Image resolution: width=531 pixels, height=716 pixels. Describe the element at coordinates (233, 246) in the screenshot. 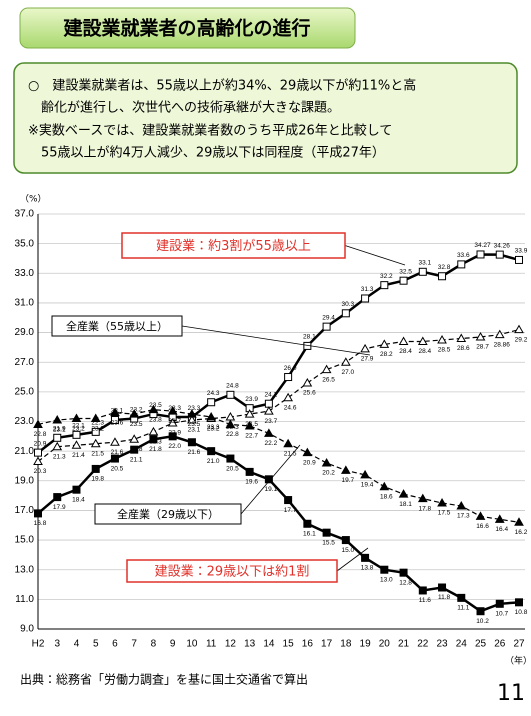

I see `legend-entry: 建設業：約3割が55歳以上` at that location.